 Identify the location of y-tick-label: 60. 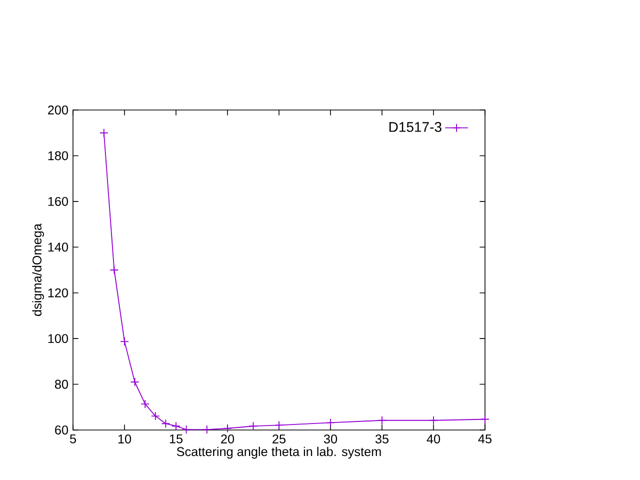
(61, 430).